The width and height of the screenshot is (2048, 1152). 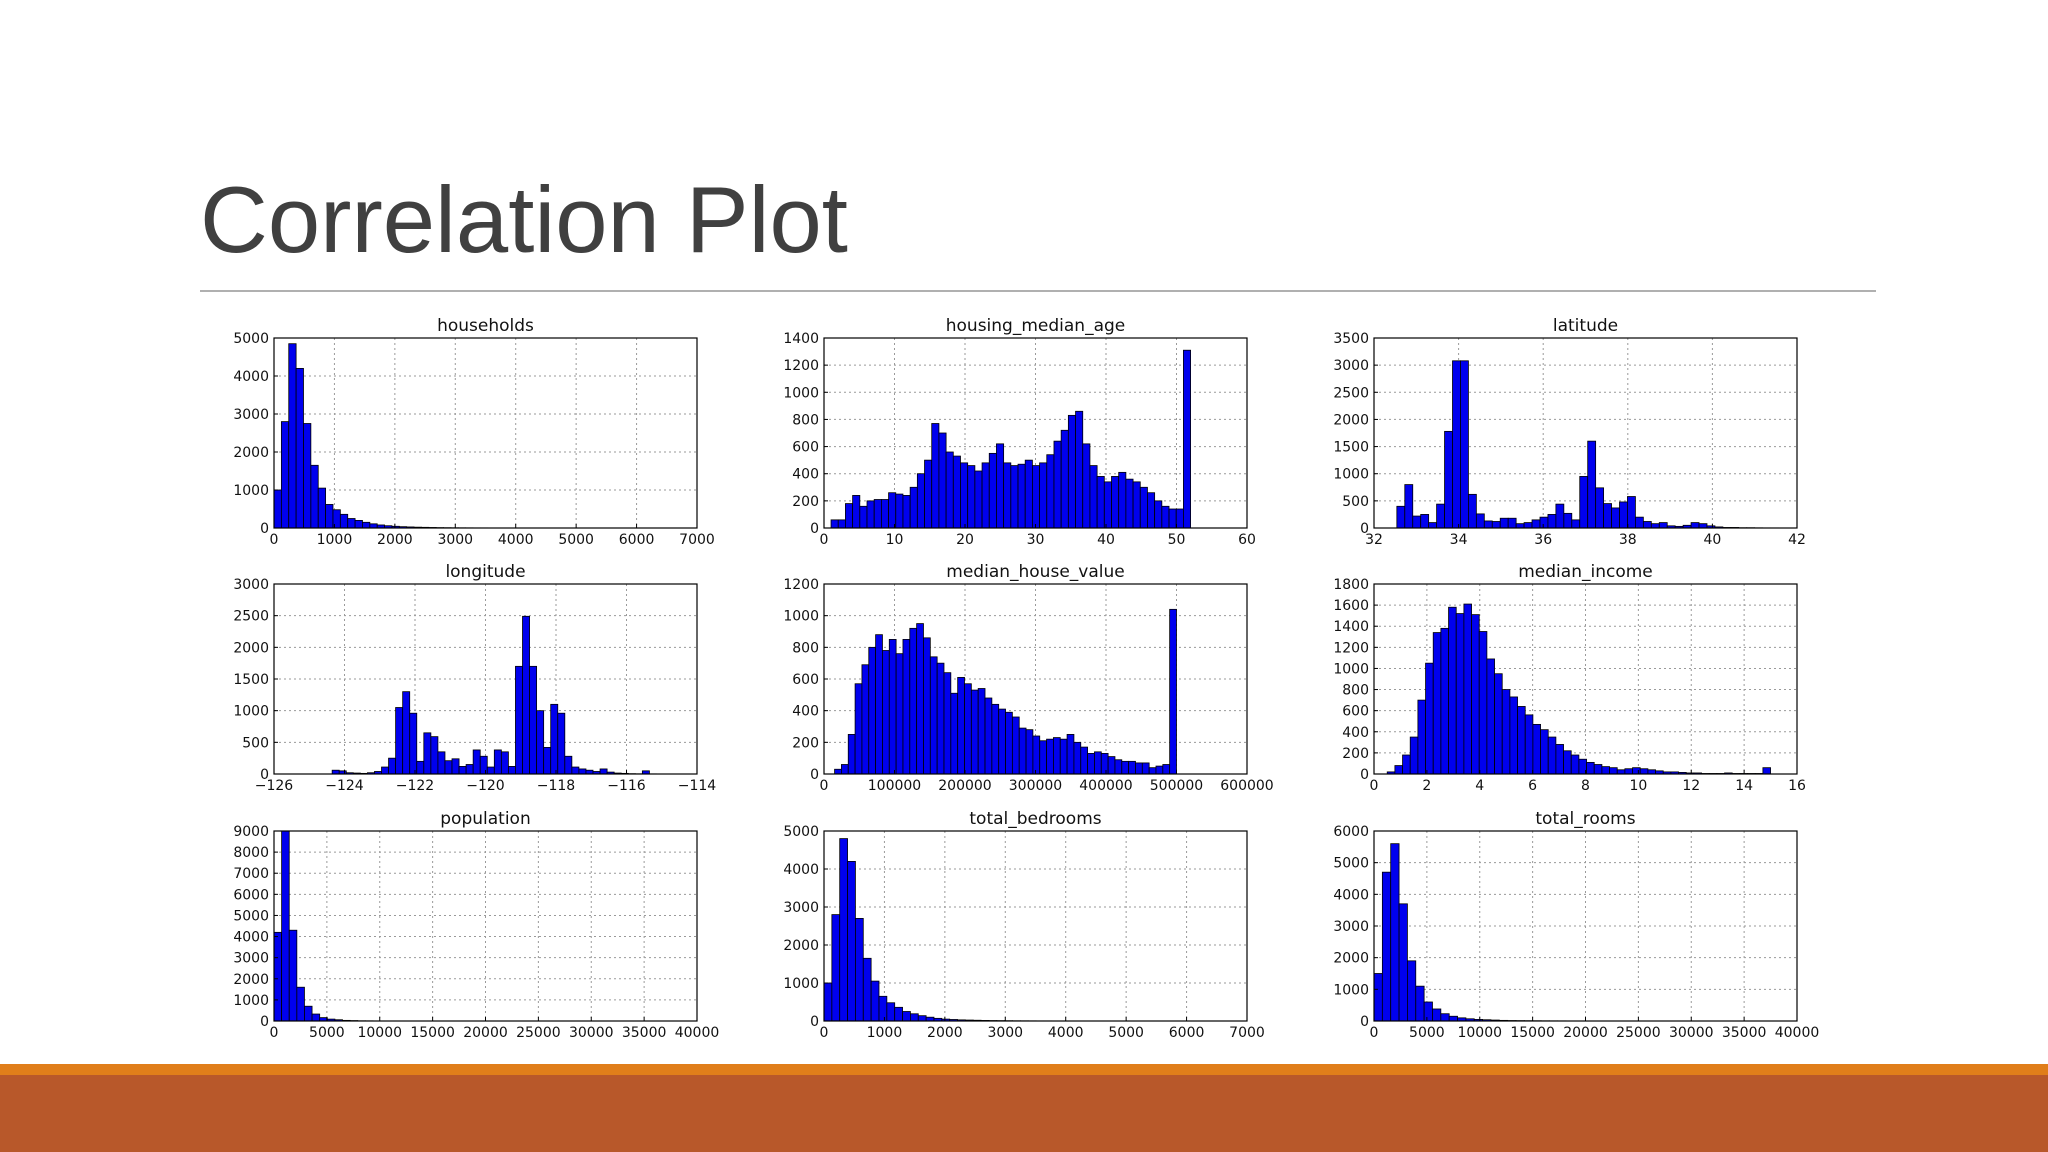 What do you see at coordinates (485, 1033) in the screenshot?
I see `x-tick-label: 20000` at bounding box center [485, 1033].